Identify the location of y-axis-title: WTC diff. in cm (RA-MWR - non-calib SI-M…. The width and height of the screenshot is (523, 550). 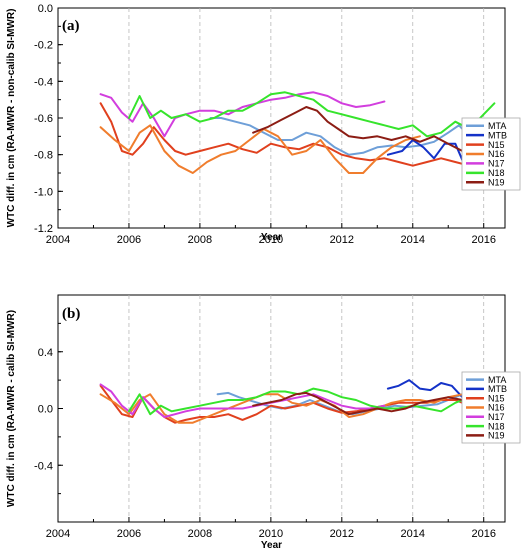
(11, 118).